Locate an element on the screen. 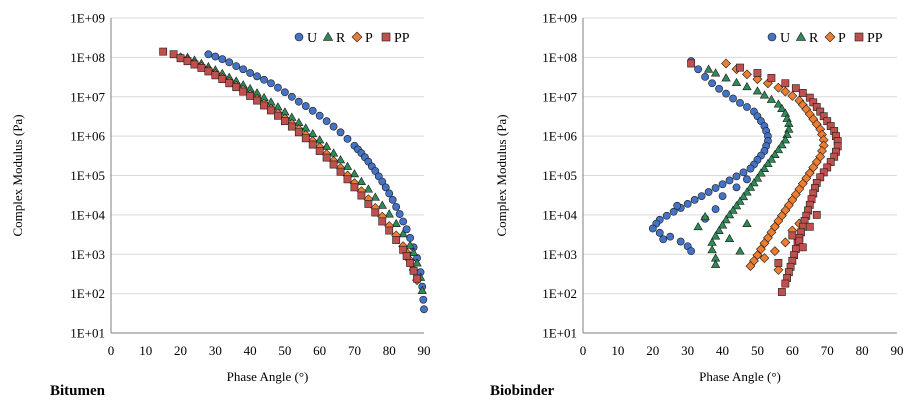 This screenshot has height=401, width=907. series-pp is located at coordinates (764, 177).